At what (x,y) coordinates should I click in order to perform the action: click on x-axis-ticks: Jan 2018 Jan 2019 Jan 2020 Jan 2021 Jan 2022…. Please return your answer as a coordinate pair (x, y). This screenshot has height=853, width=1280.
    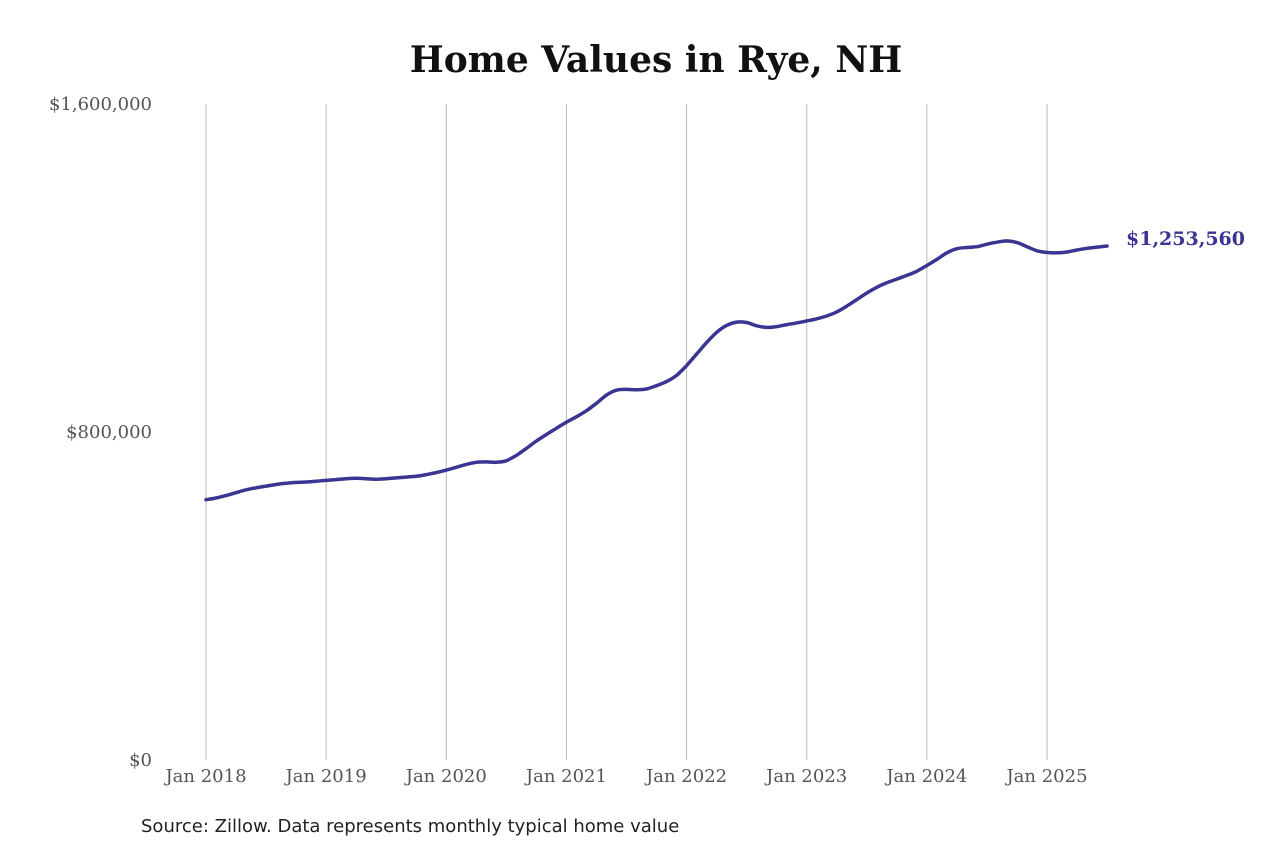
    Looking at the image, I should click on (625, 776).